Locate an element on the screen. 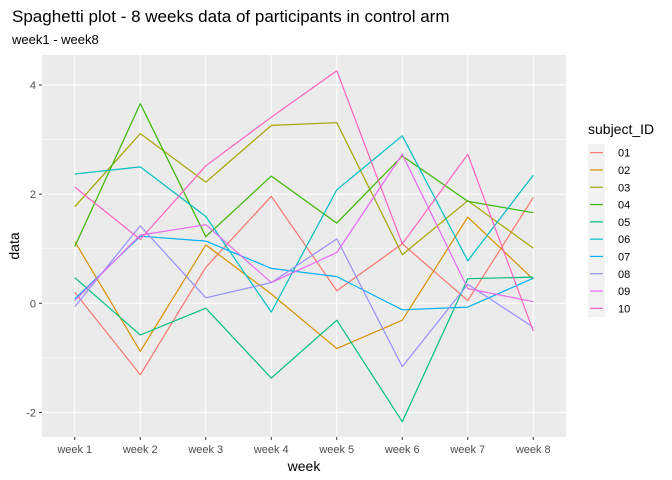 This screenshot has width=672, height=480. legend-label-02: 02 is located at coordinates (624, 171).